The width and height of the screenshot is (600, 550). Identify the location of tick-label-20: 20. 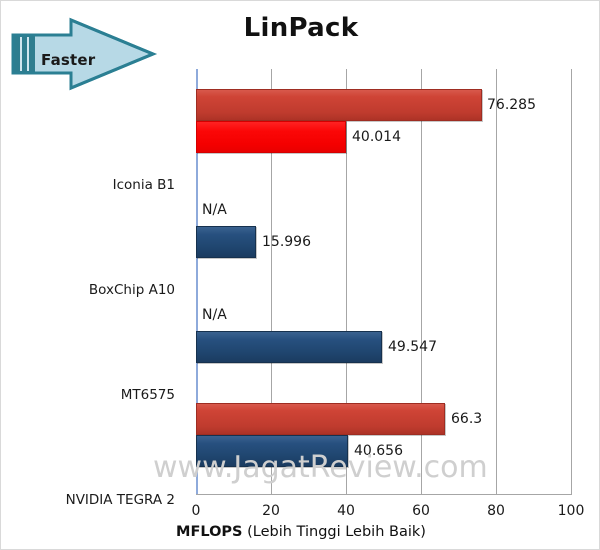
(271, 511).